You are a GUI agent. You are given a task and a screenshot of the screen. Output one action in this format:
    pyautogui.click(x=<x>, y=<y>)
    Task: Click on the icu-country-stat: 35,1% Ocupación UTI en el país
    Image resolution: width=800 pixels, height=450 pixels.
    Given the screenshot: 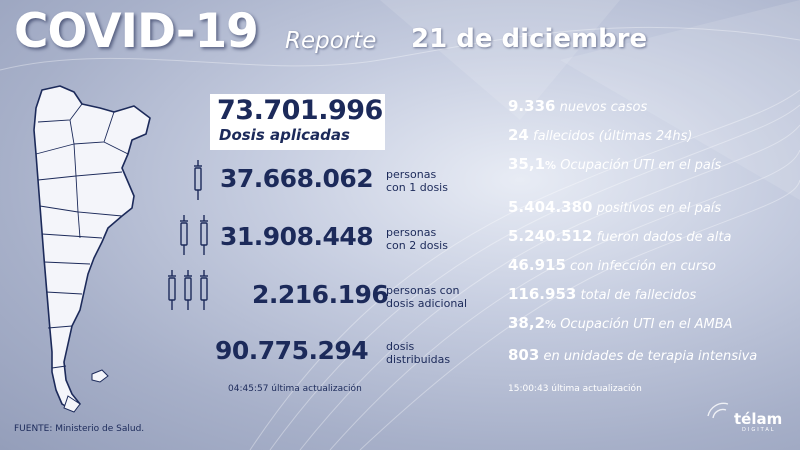 What is the action you would take?
    pyautogui.click(x=614, y=164)
    